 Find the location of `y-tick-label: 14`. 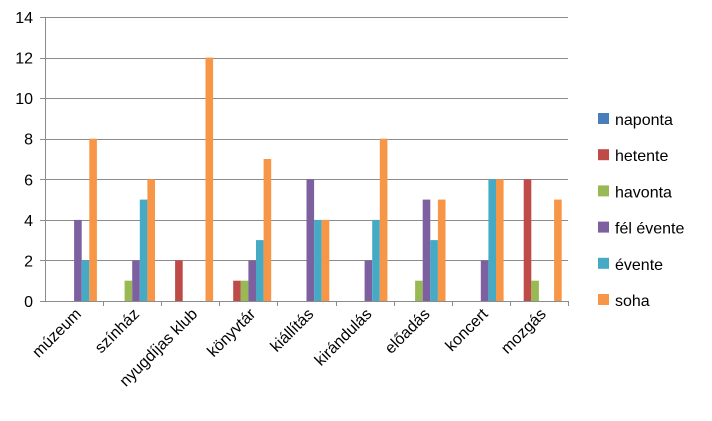

y-tick-label: 14 is located at coordinates (24, 18).